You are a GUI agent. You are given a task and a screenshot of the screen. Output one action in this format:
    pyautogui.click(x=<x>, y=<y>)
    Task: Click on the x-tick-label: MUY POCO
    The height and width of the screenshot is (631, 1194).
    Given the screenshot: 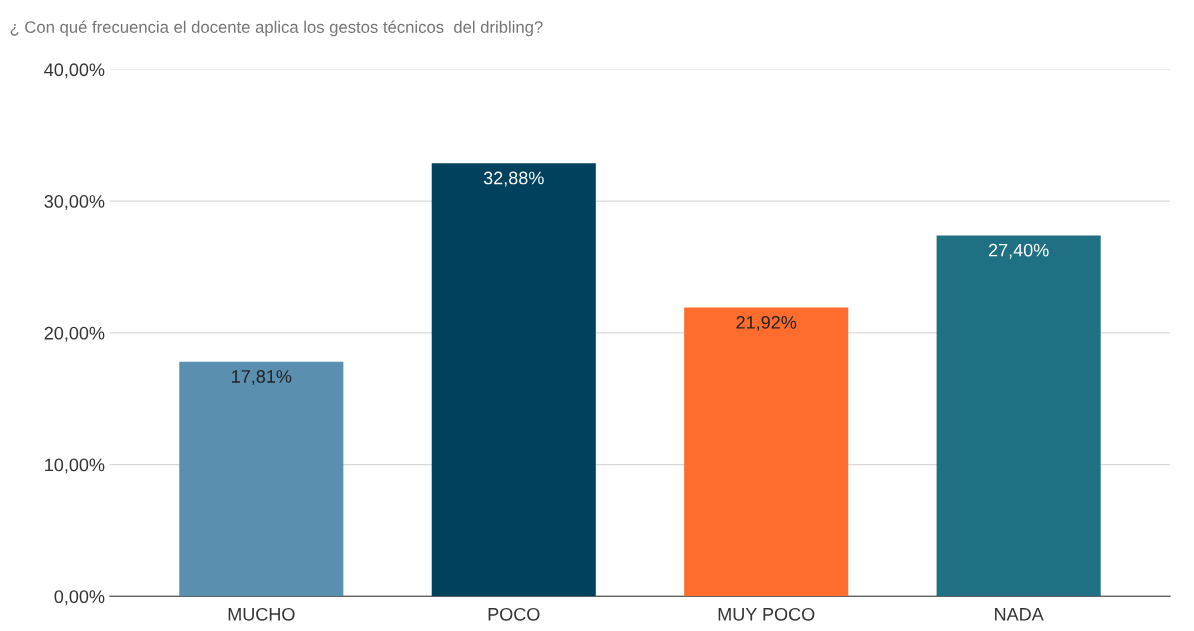 What is the action you would take?
    pyautogui.click(x=766, y=614)
    